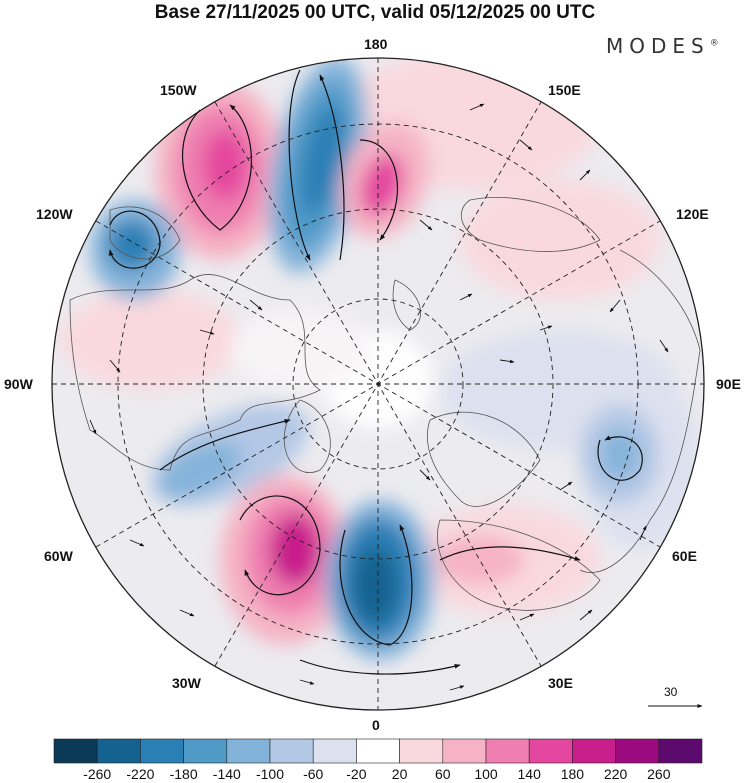 This screenshot has height=783, width=750. Describe the element at coordinates (132, 245) in the screenshot. I see `gulf-of-alaska-negative-core` at that location.